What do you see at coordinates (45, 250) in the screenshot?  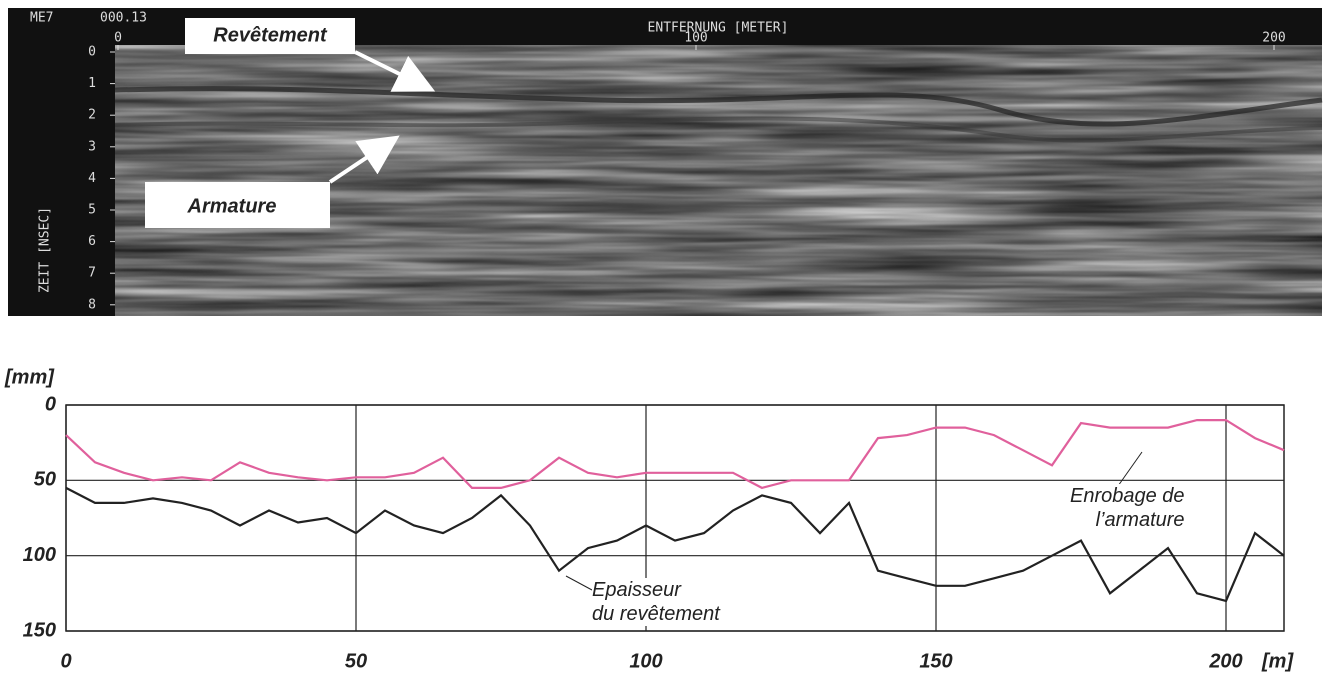 I see `radargram-y-label: ZEIT [NSEC]` at bounding box center [45, 250].